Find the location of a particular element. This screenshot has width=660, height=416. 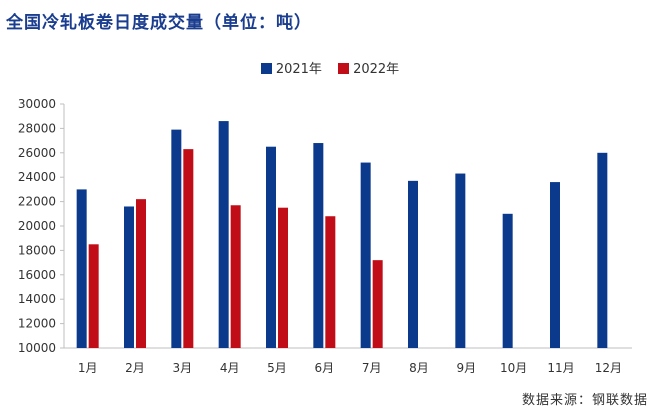

legend-item-2022: 2022年 is located at coordinates (368, 67).